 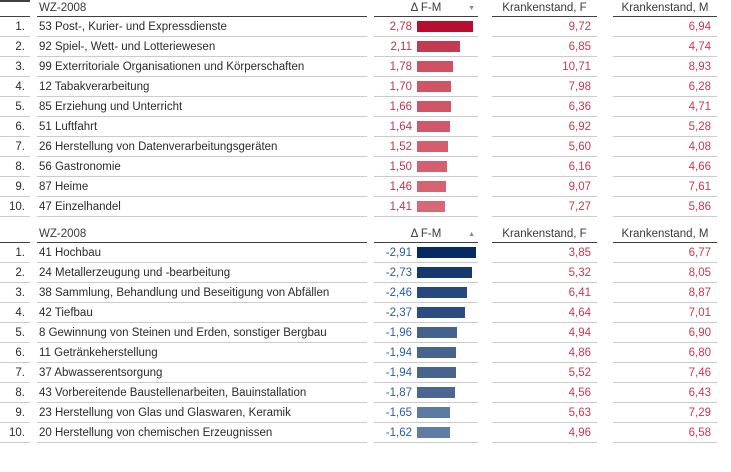 I want to click on delta-value: -1,87, so click(x=398, y=392).